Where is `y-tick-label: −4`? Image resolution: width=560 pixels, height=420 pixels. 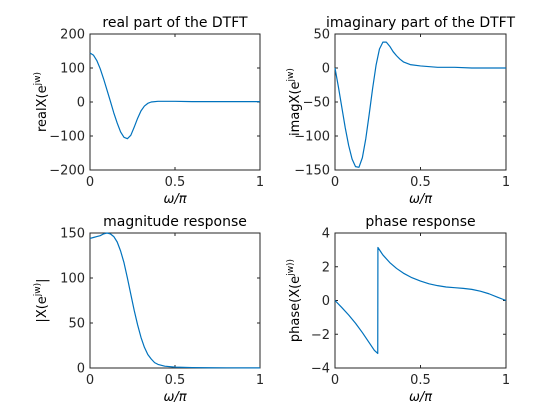
y-tick-label: −4 is located at coordinates (320, 369).